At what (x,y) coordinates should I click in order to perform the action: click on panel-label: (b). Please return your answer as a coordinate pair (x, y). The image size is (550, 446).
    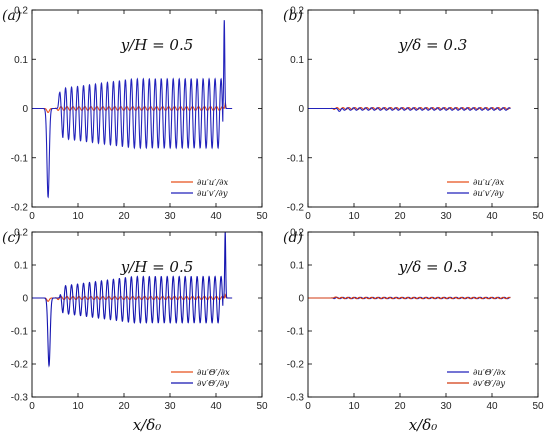
    Looking at the image, I should click on (293, 16).